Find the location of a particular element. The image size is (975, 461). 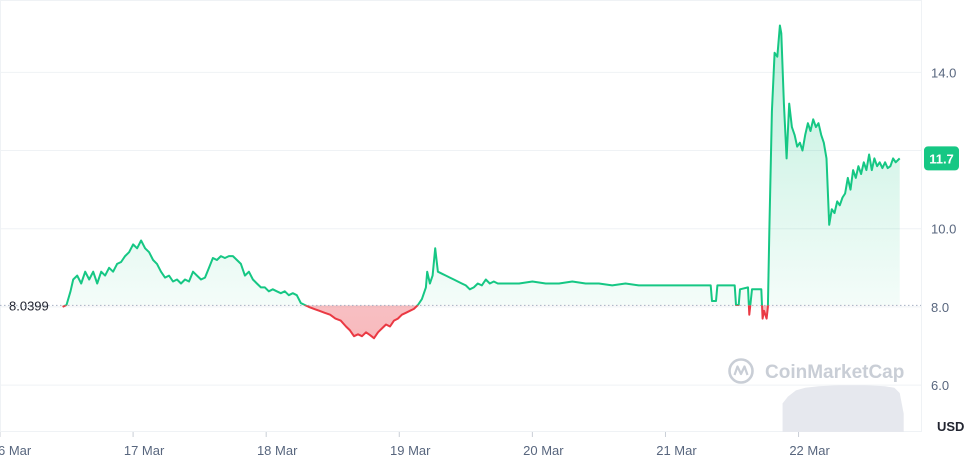

y-tick-label: 14.0 is located at coordinates (943, 72).